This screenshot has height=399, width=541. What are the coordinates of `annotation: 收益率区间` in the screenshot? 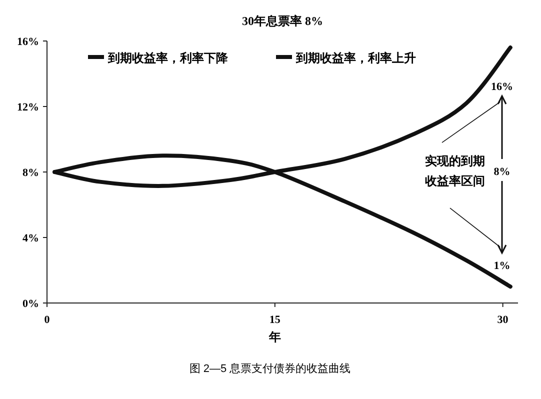 It's located at (455, 181).